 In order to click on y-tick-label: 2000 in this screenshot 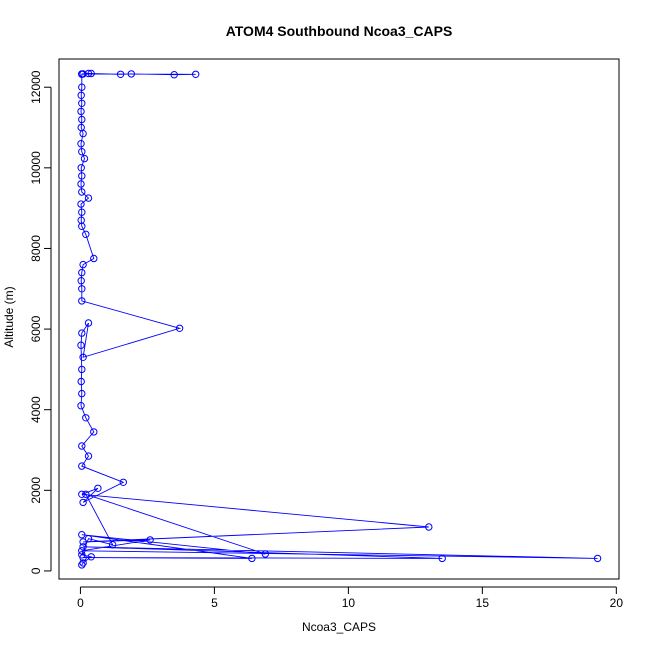, I will do `click(36, 490)`.